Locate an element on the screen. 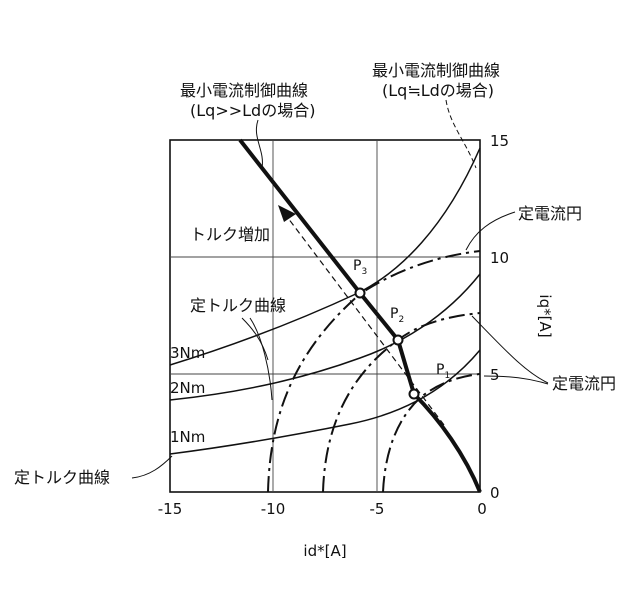 This screenshot has height=604, width=640. torque-increase-arrow-line is located at coordinates (366, 321).